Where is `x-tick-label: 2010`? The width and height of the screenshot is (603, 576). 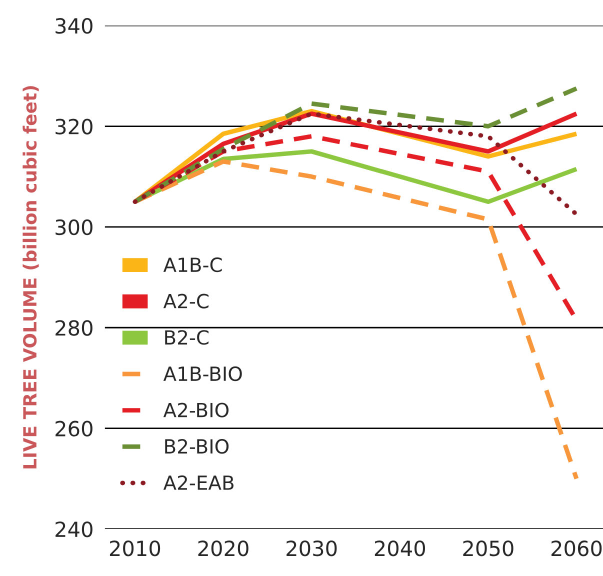
x-tick-label: 2010 is located at coordinates (135, 548).